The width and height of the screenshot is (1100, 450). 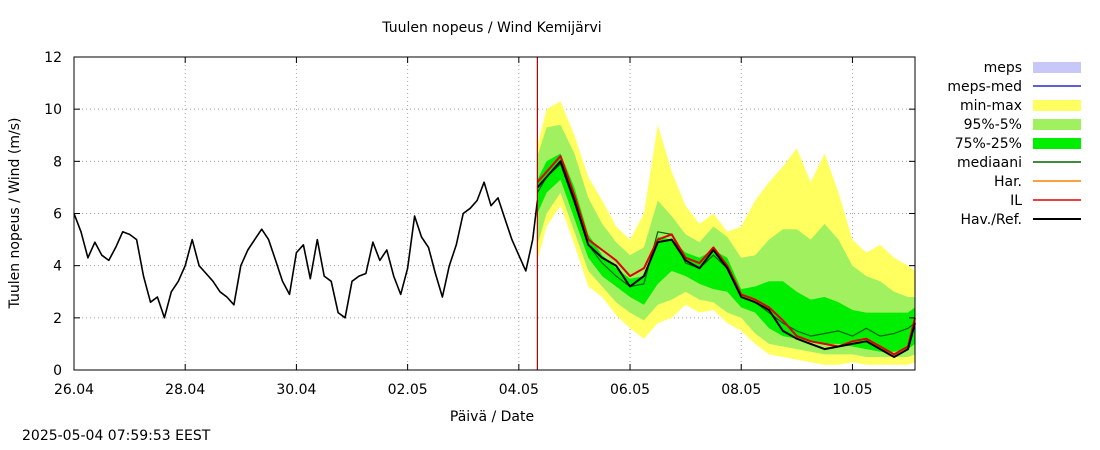 What do you see at coordinates (991, 106) in the screenshot?
I see `legend-label: min-max` at bounding box center [991, 106].